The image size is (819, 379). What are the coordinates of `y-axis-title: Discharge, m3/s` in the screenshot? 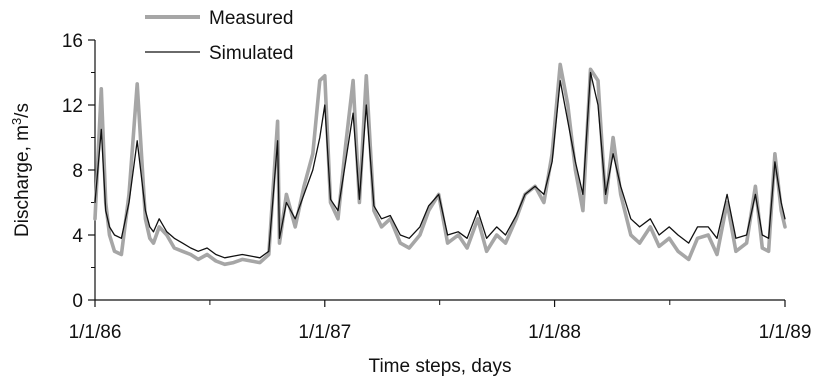 It's located at (21, 170).